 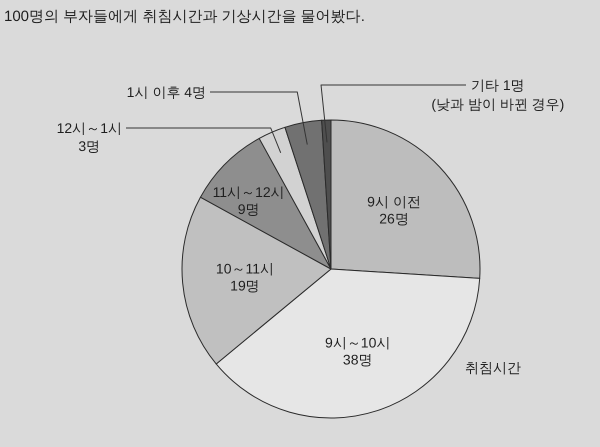 What do you see at coordinates (89, 146) in the screenshot?
I see `label: 3명` at bounding box center [89, 146].